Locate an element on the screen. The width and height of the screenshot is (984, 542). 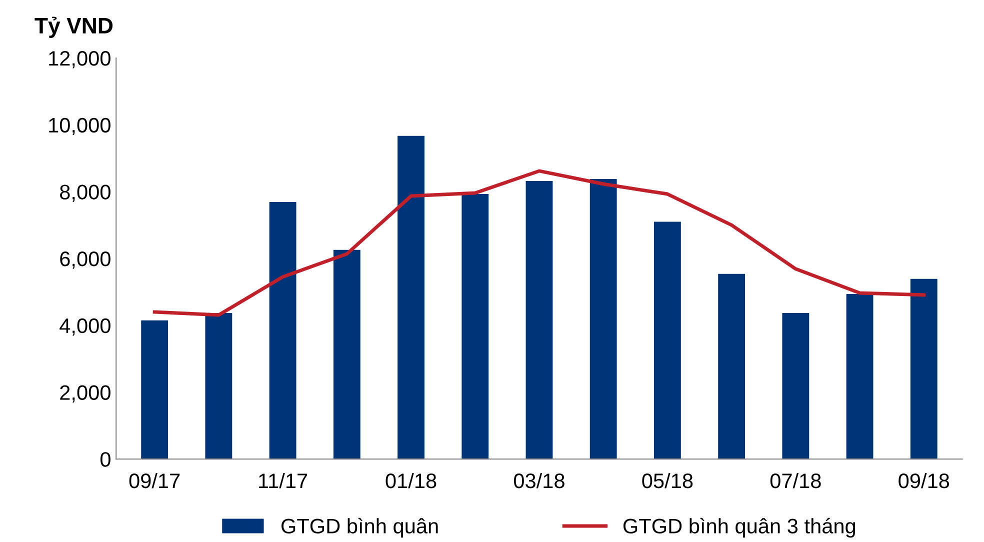
y-tick-label: 0 is located at coordinates (105, 459).